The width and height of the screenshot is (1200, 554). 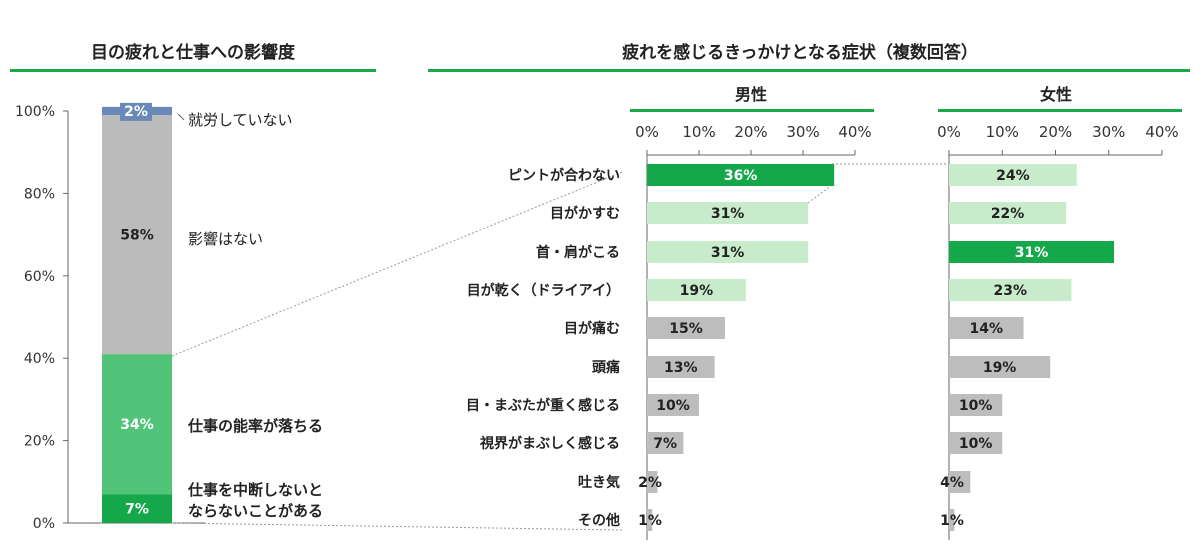 I want to click on bar-value-label: 36%, so click(x=741, y=176).